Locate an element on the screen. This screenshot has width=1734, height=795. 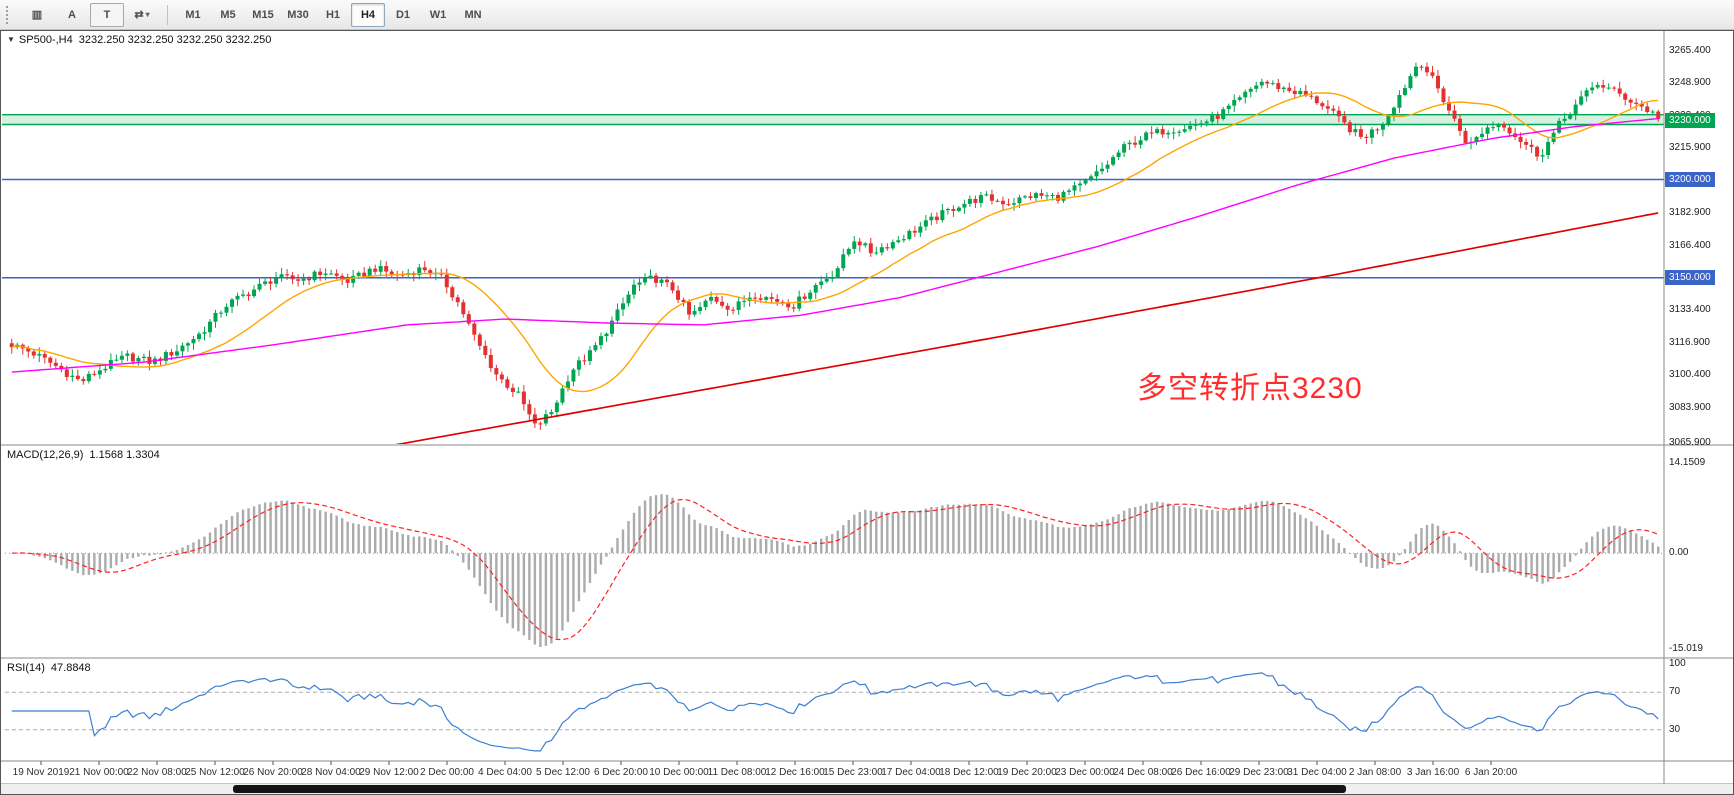
horizontal-scrollbar is located at coordinates (867, 789).